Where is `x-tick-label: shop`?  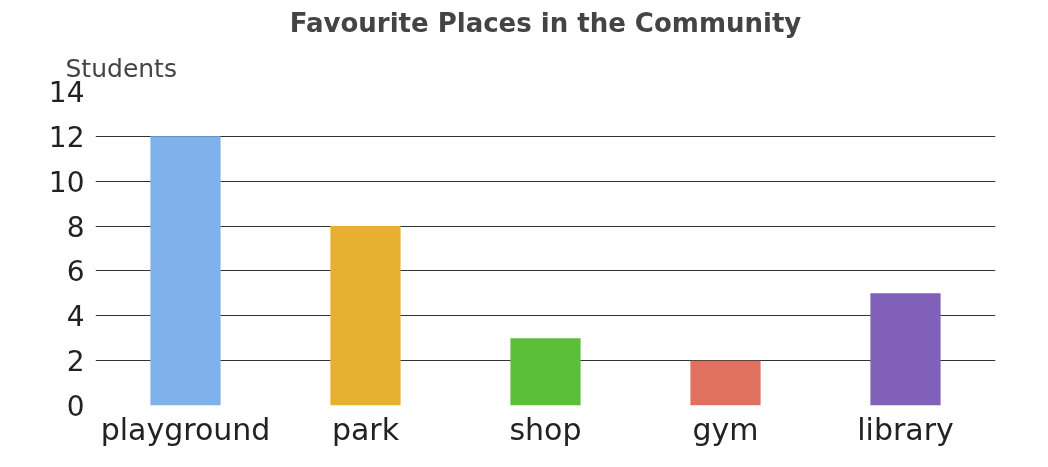 x-tick-label: shop is located at coordinates (545, 429).